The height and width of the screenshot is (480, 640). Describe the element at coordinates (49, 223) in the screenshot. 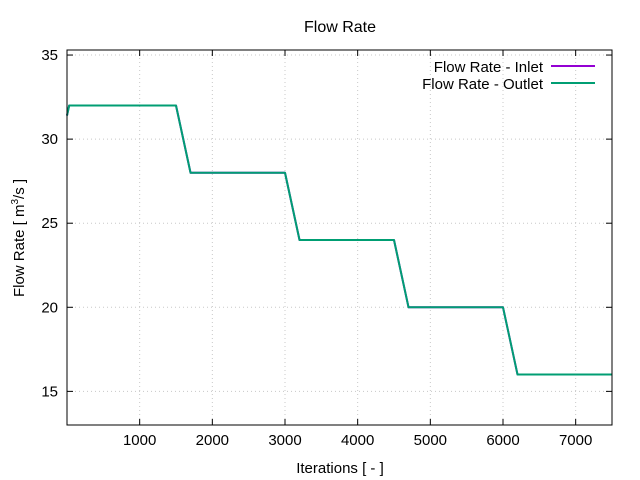

I see `y-tick-label: 25` at that location.